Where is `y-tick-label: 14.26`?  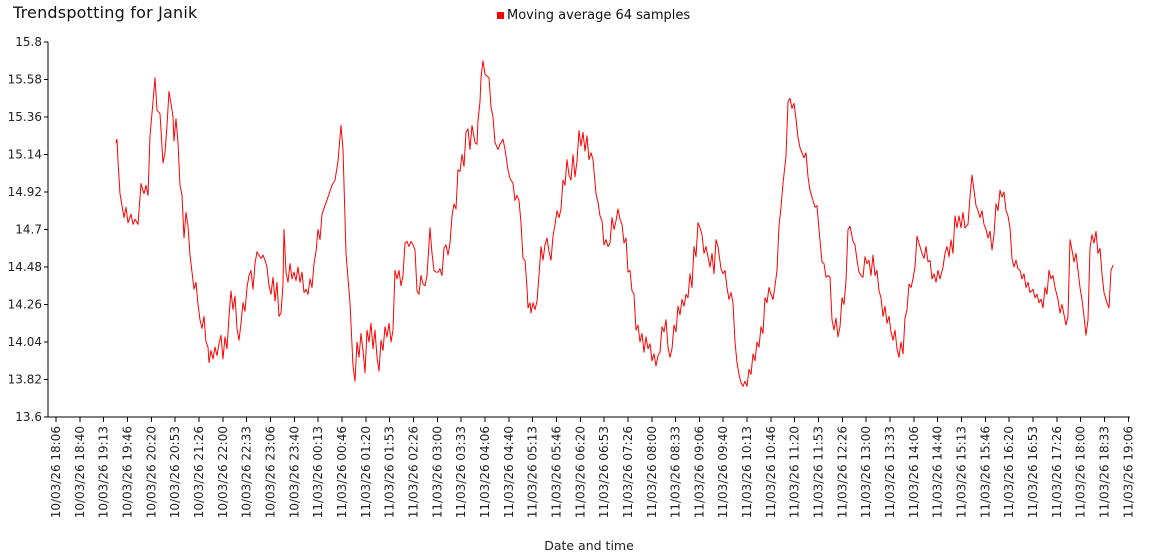 y-tick-label: 14.26 is located at coordinates (25, 305).